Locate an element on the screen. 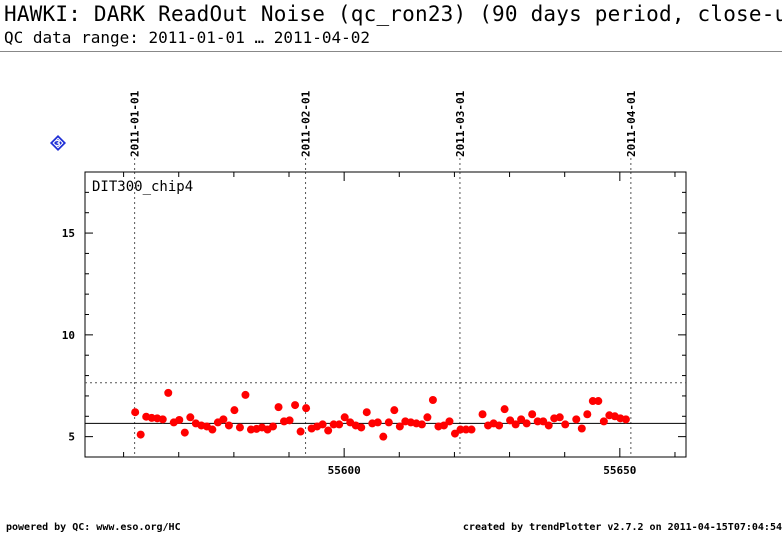  panel-number-label: 3 is located at coordinates (57, 143).